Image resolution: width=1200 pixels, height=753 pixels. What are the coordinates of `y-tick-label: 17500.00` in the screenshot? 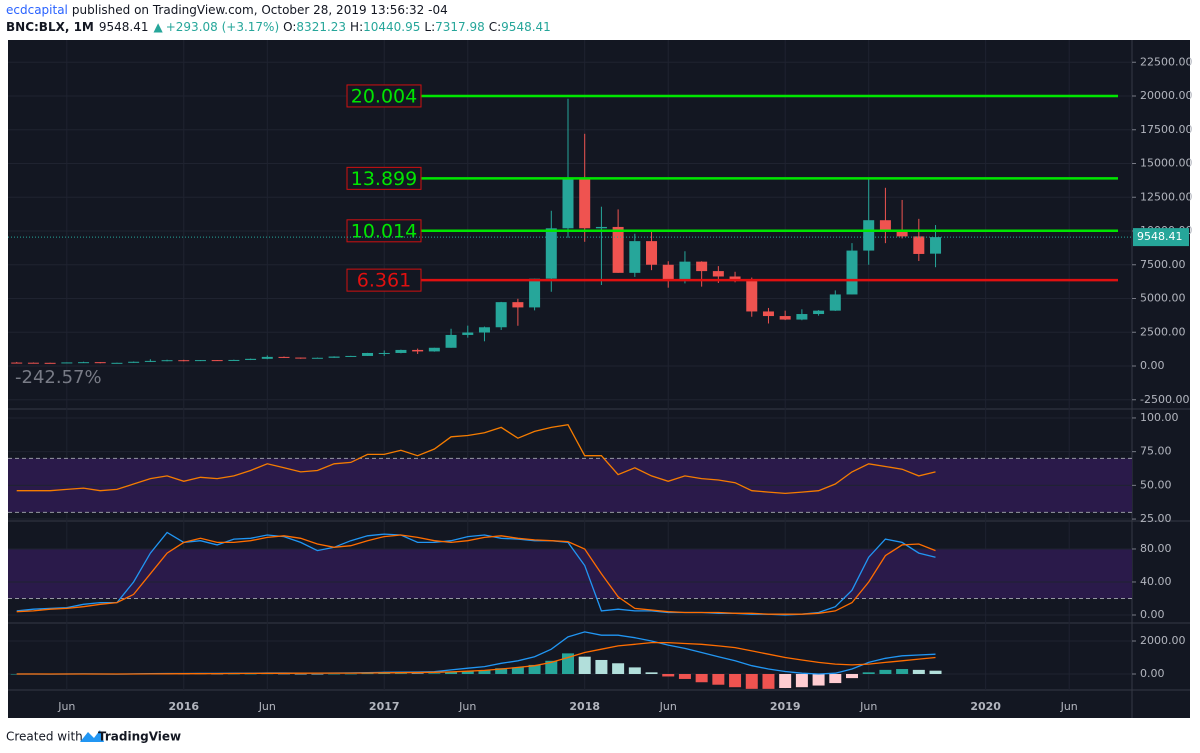 It's located at (1166, 129).